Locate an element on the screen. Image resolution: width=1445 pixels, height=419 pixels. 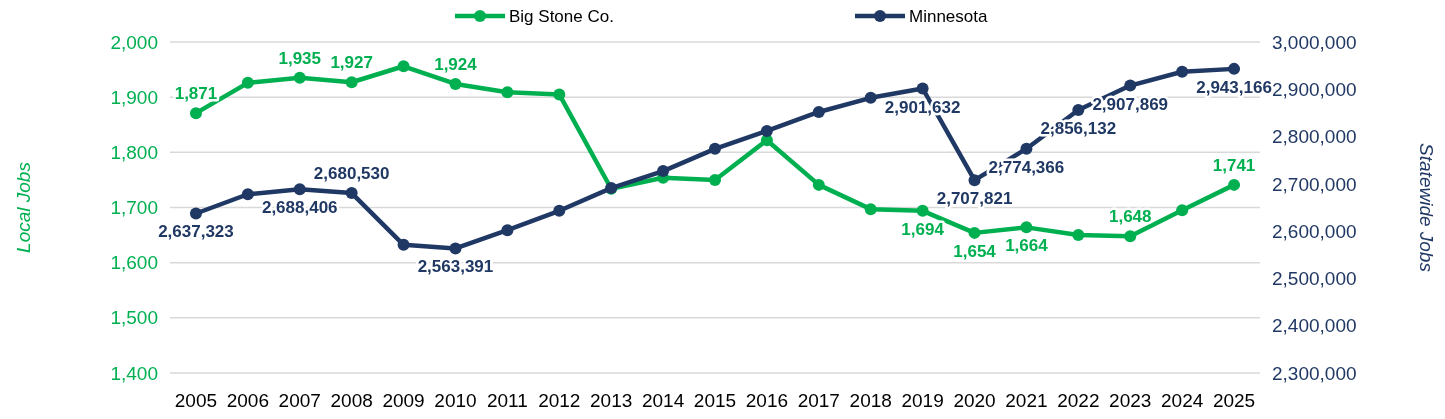
data-label: 1,924 is located at coordinates (456, 64).